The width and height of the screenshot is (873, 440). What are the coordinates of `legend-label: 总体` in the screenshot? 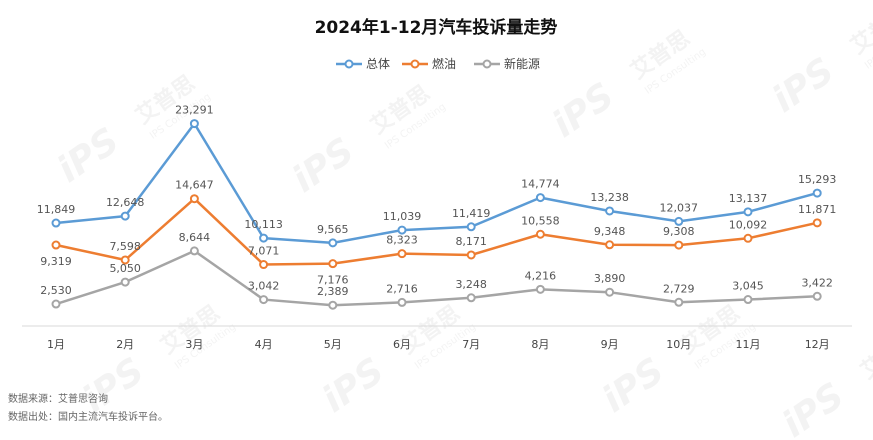 It's located at (378, 64).